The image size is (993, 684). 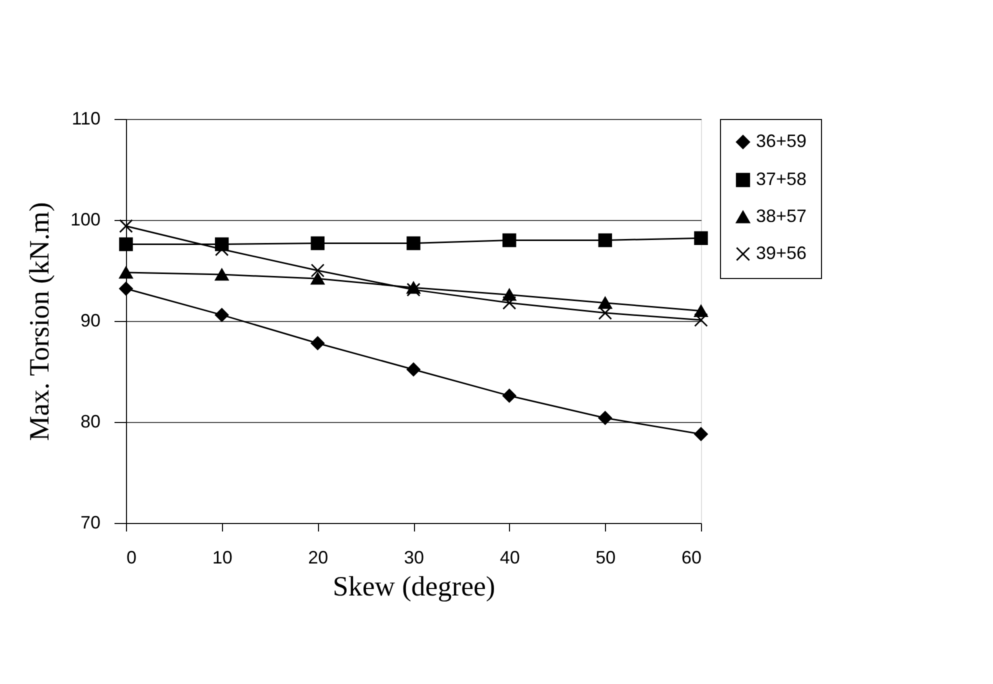 I want to click on y-tick-label: 90, so click(x=90, y=320).